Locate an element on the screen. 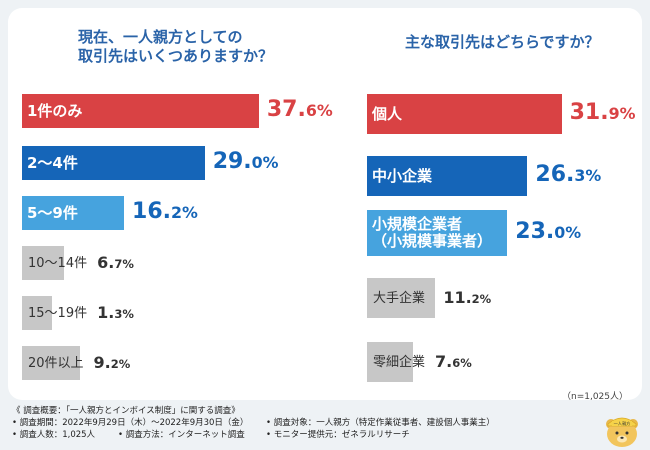  right-chart-title: 主な取引先はどちらですか？ is located at coordinates (502, 42).